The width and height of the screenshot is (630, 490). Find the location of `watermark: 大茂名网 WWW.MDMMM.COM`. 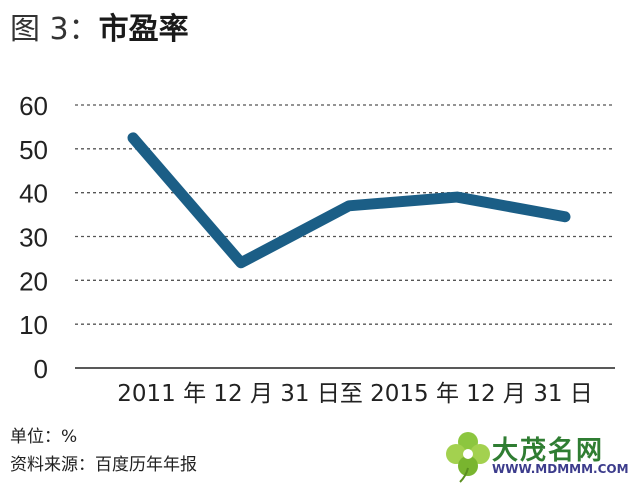

watermark: 大茂名网 WWW.MDMMM.COM is located at coordinates (537, 457).